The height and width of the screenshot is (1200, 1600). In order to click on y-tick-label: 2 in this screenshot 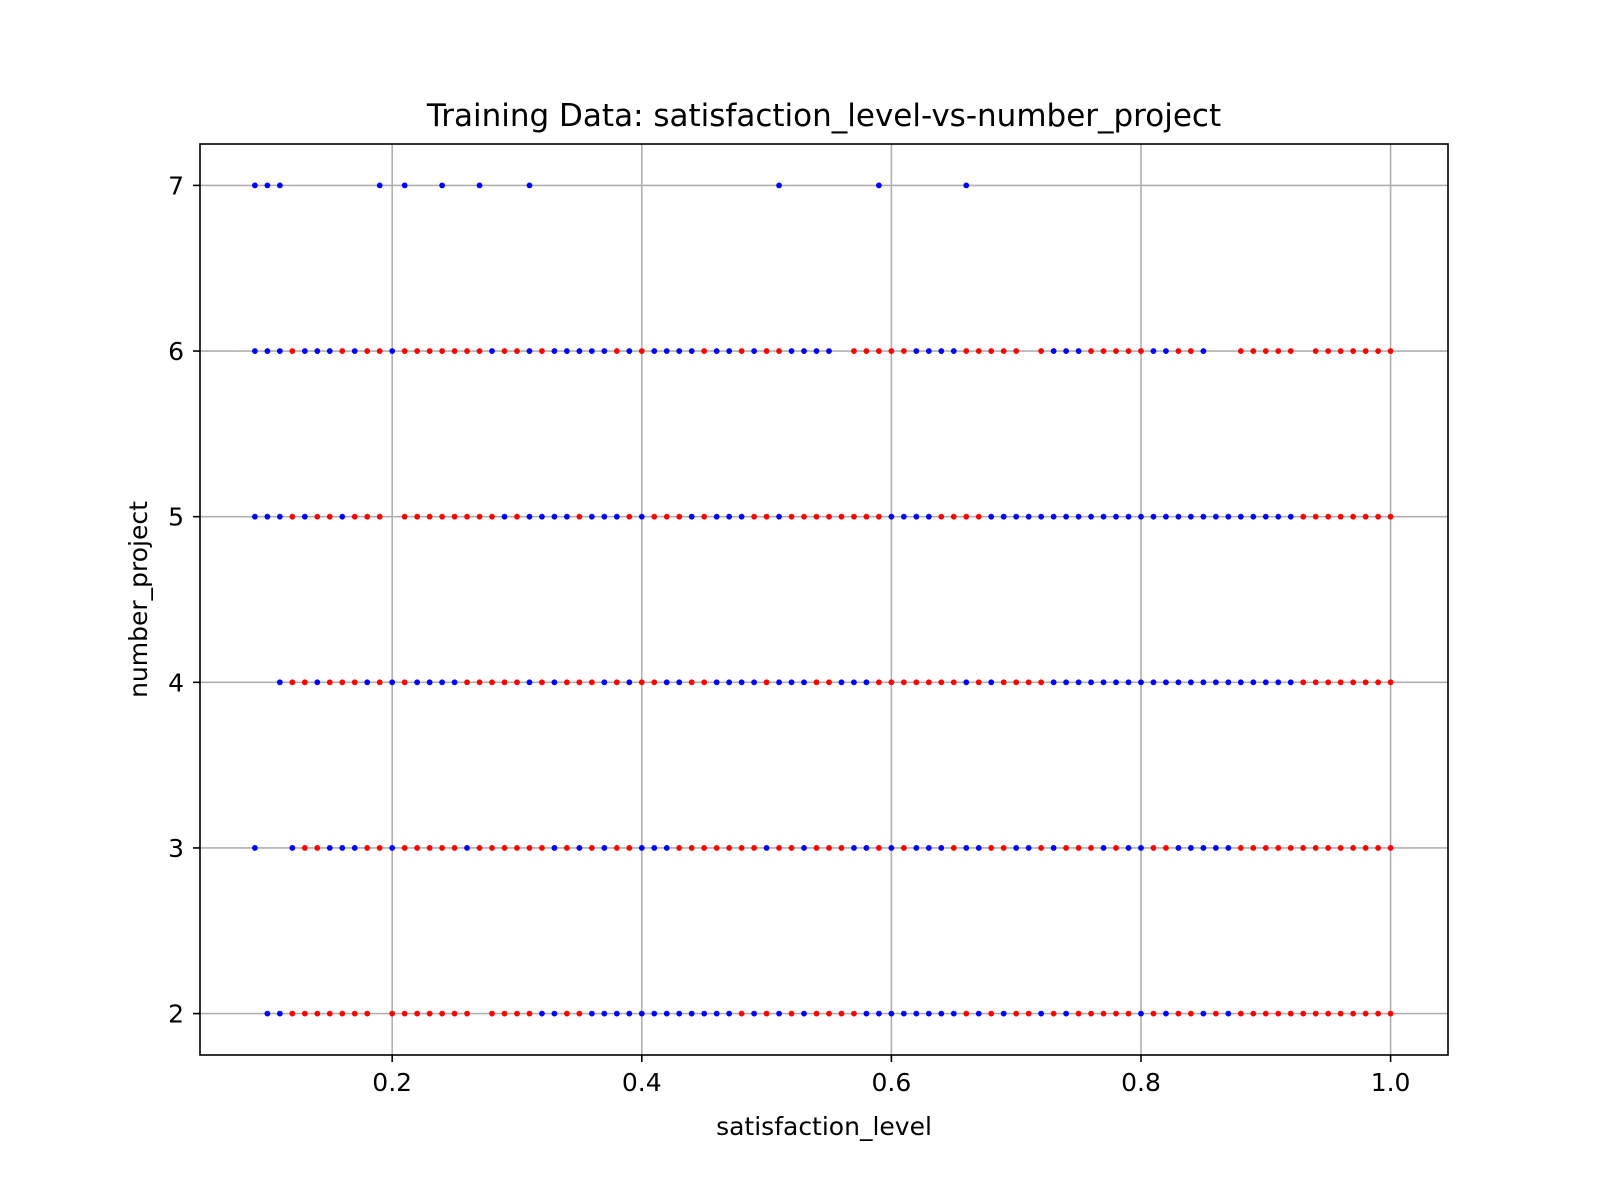, I will do `click(176, 1014)`.